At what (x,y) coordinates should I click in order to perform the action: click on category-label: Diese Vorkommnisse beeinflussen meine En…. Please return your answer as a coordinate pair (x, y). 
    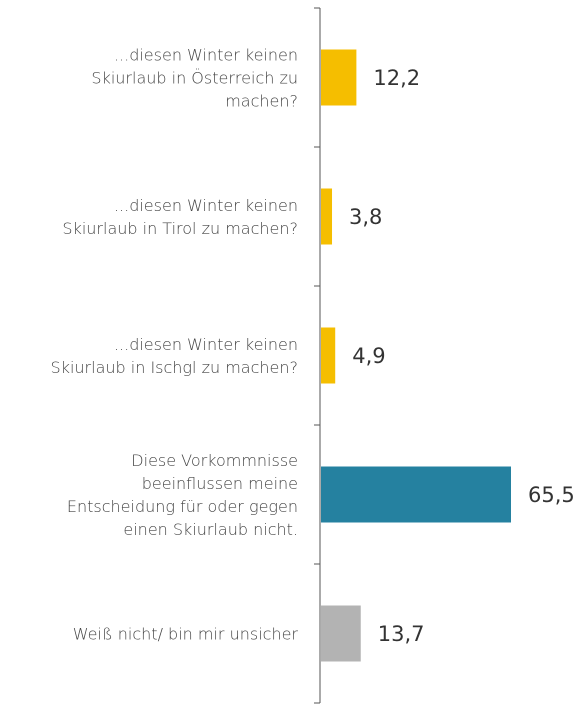
    Looking at the image, I should click on (182, 494).